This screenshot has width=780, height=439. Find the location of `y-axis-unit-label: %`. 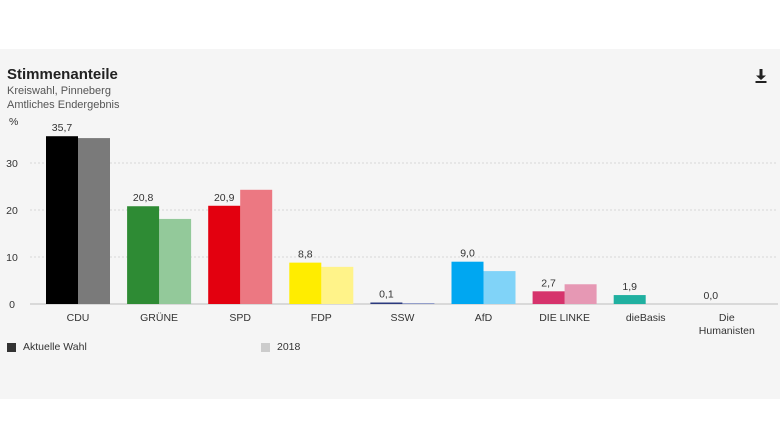

y-axis-unit-label: % is located at coordinates (13, 122).